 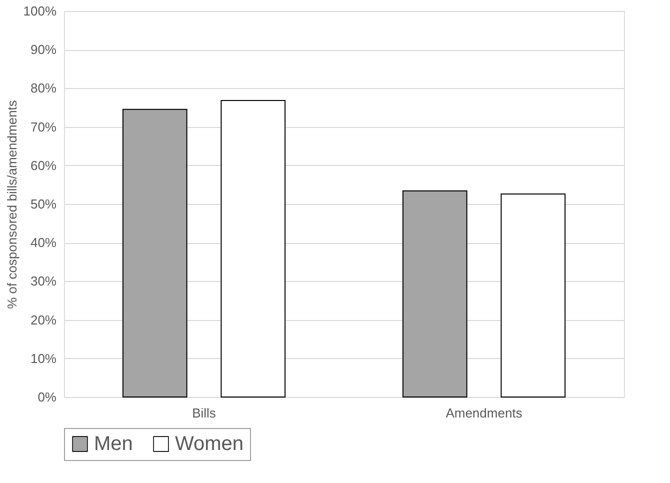 I want to click on y-tick-label: 60%, so click(x=43, y=165).